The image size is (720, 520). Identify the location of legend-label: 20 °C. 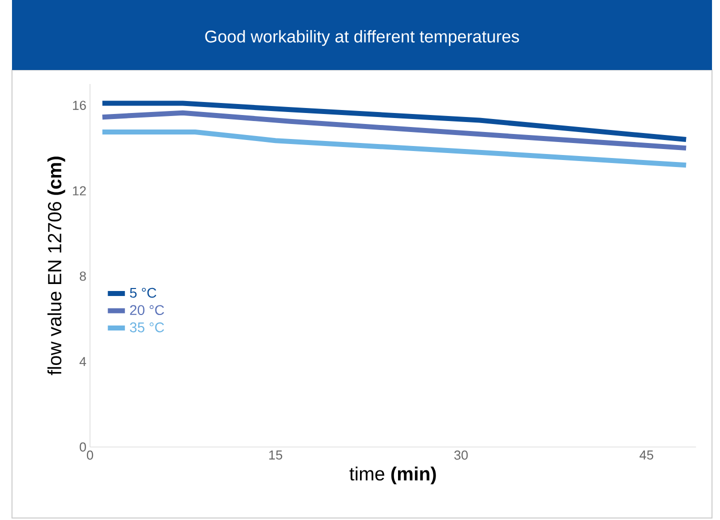
(147, 310).